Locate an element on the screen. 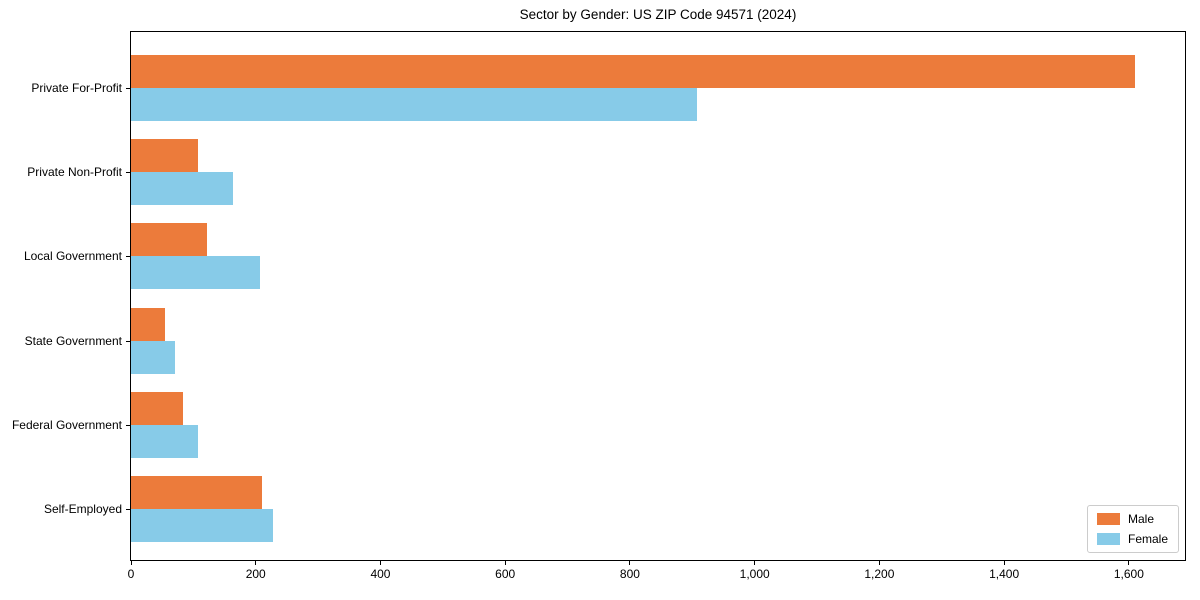  y-tick-label-federal-government: Federal Government is located at coordinates (66, 425).